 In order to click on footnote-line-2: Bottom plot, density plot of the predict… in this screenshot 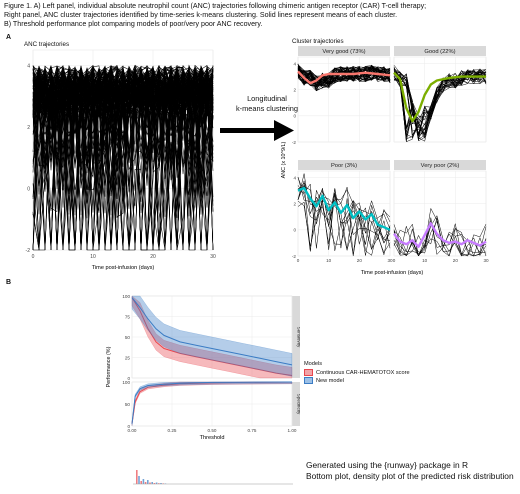, I will do `click(410, 476)`.